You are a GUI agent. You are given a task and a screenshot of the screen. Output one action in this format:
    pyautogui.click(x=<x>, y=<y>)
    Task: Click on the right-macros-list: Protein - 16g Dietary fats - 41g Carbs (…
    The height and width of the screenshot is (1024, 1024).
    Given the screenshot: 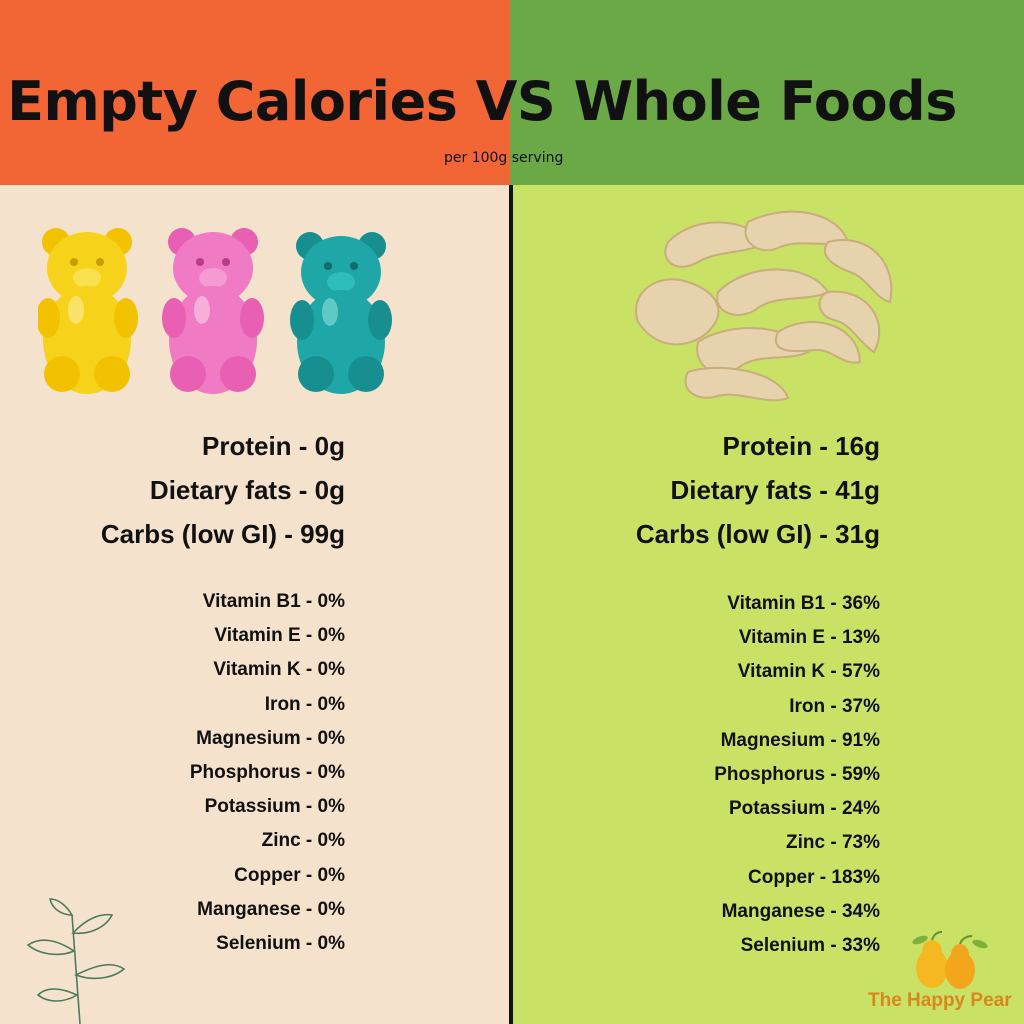 What is the action you would take?
    pyautogui.click(x=758, y=490)
    